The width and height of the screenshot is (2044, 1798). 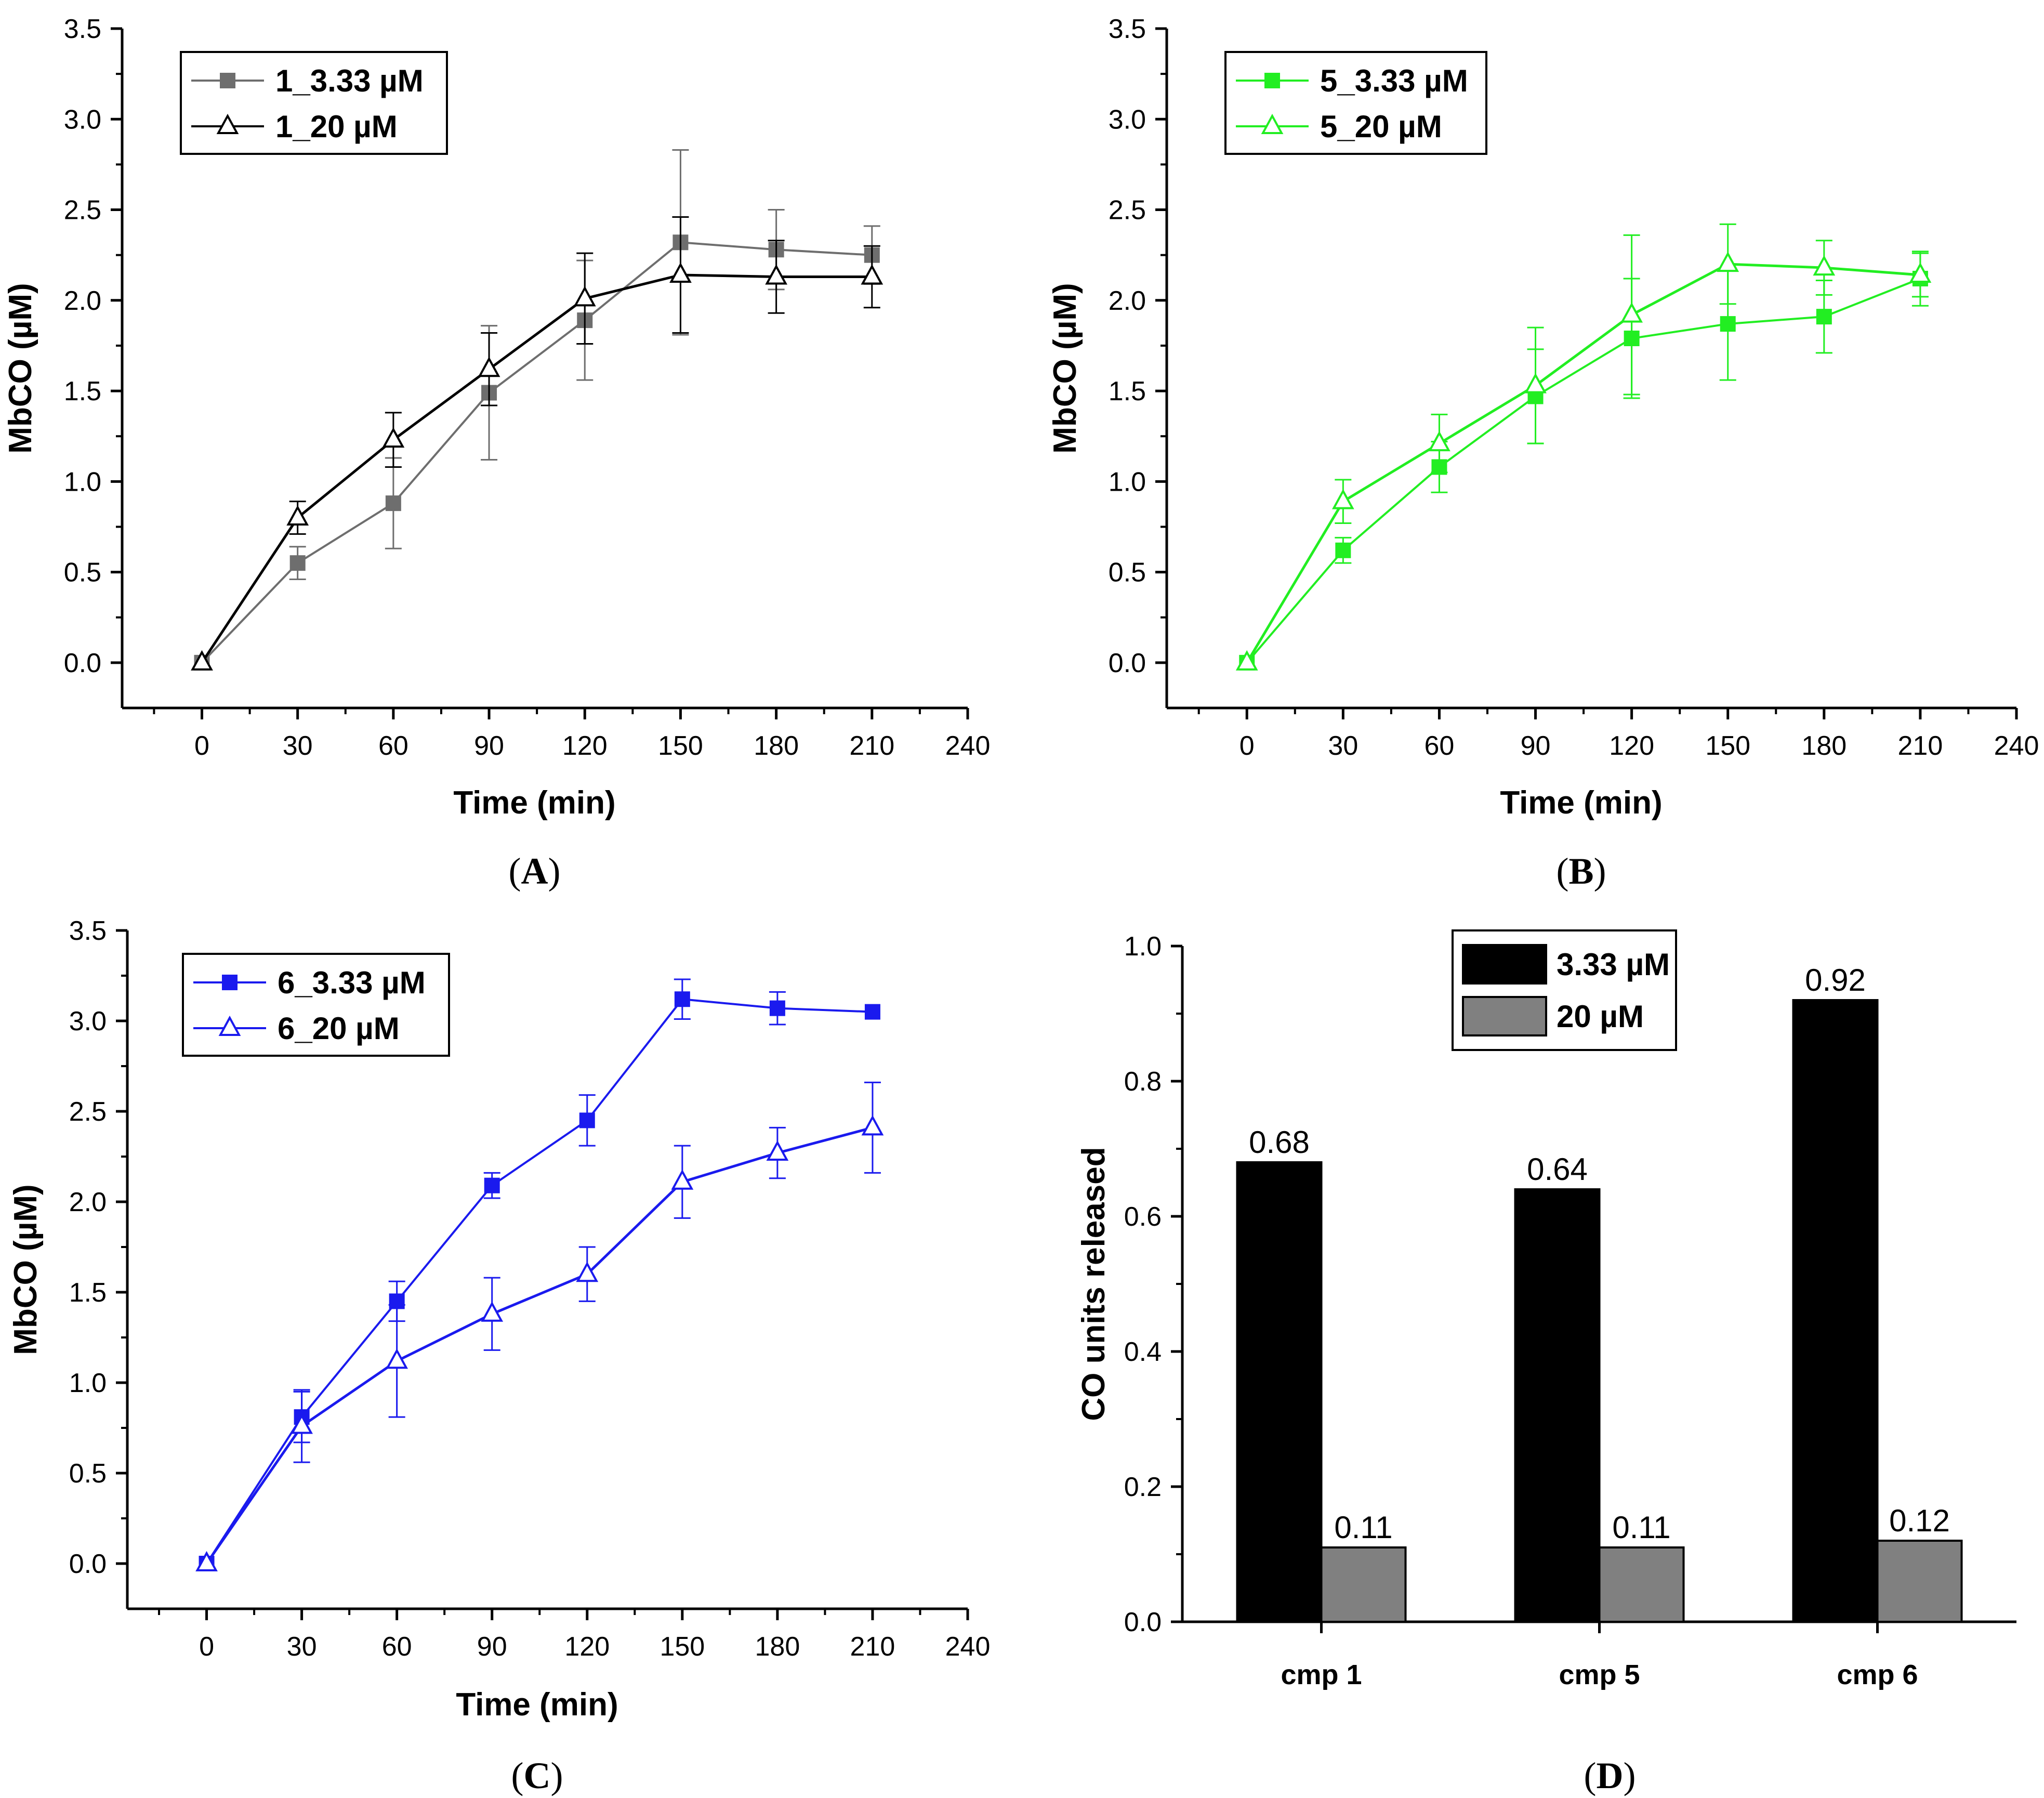 I want to click on panel-label: (C), so click(x=537, y=1775).